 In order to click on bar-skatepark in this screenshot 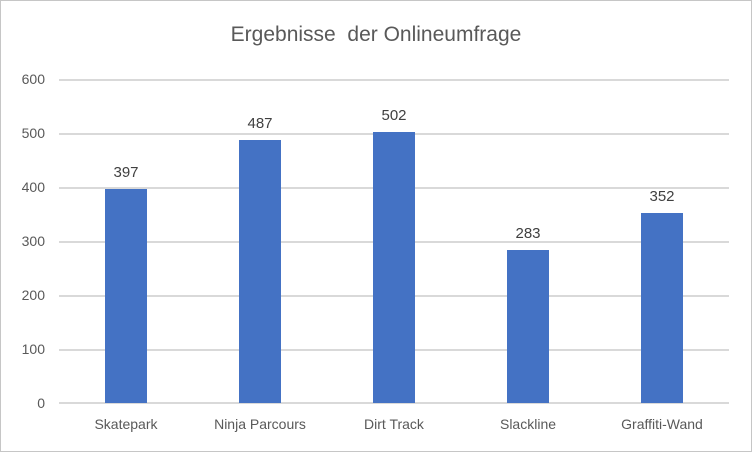, I will do `click(126, 295)`.